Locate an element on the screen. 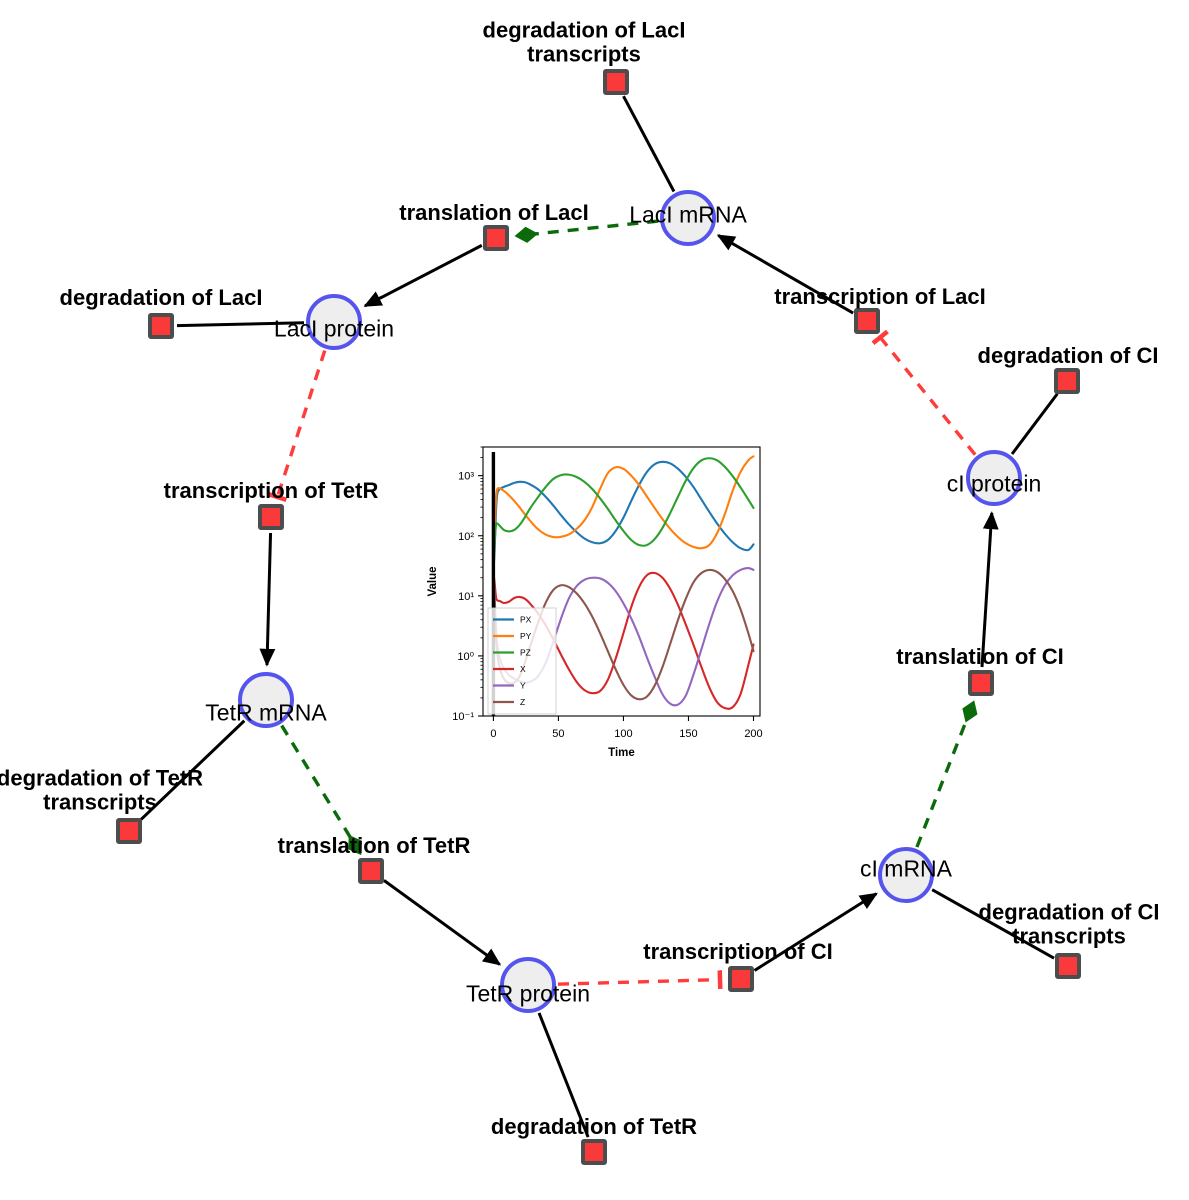 The width and height of the screenshot is (1189, 1200). x-tick-label: 100 is located at coordinates (623, 734).